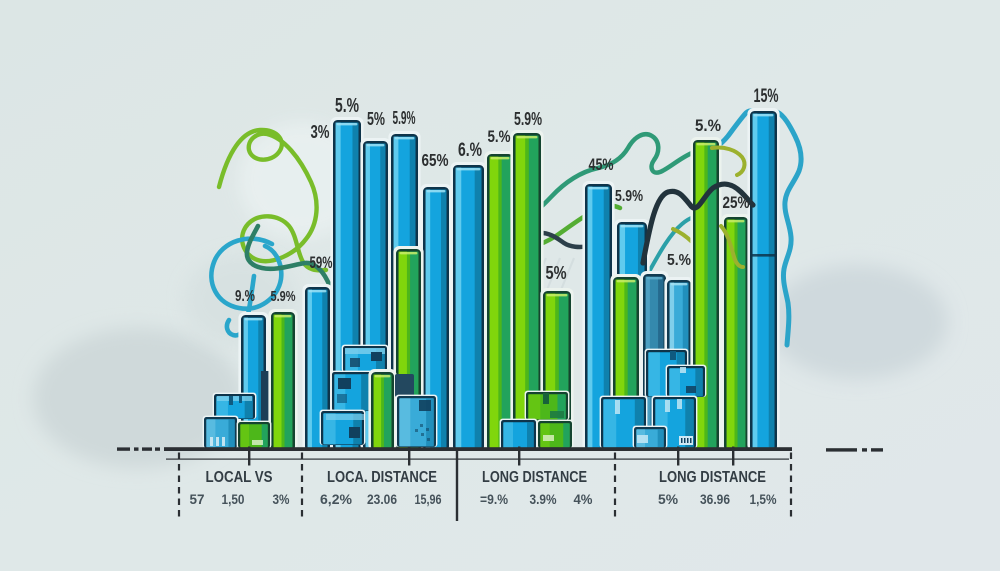  I want to click on svg-text: 6,2%, so click(336, 499).